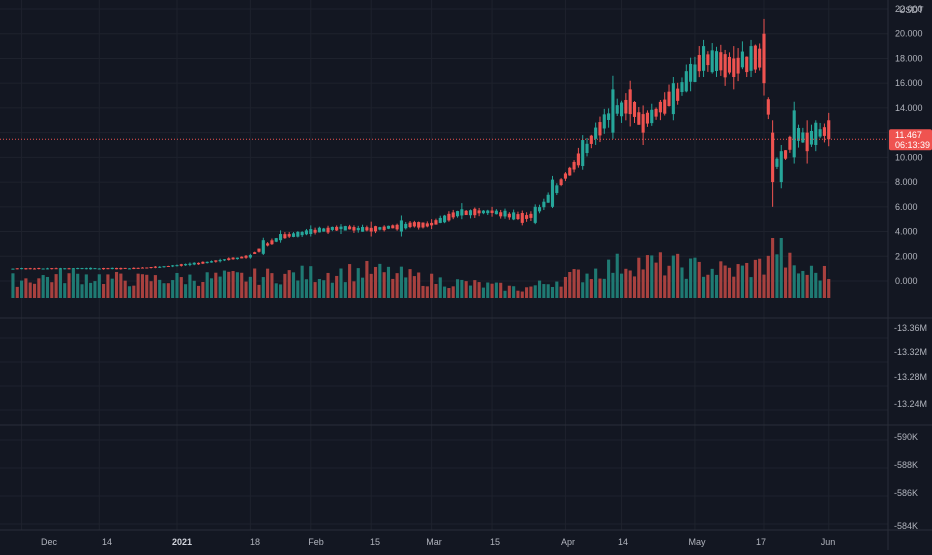 The image size is (932, 555). What do you see at coordinates (910, 366) in the screenshot?
I see `pane2-axis: -13.36M -13.32M -13.28M -13.24M` at bounding box center [910, 366].